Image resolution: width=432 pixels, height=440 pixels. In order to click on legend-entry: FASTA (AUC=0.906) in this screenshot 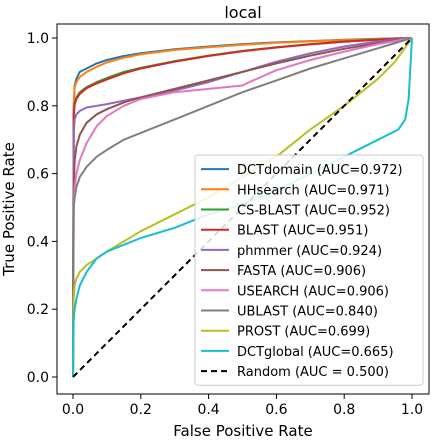, I will do `click(301, 271)`.